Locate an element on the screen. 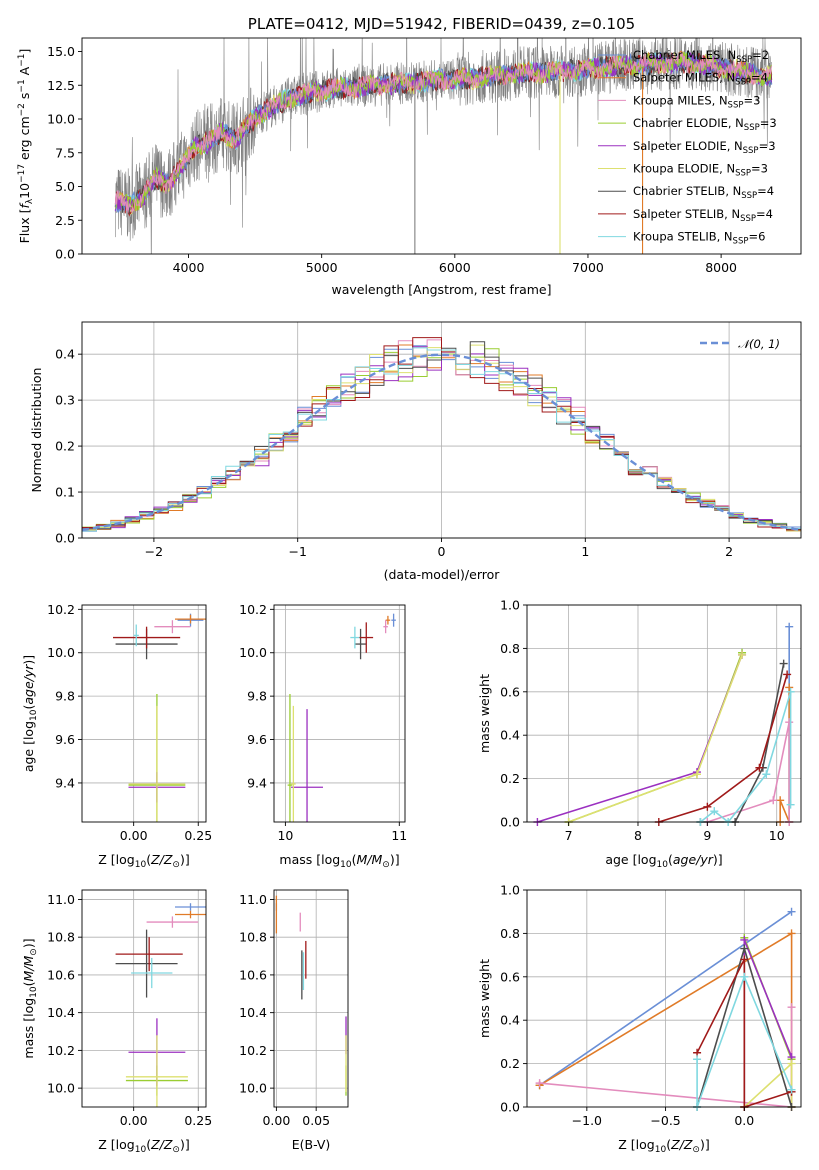  y-tick-label: 1.0 is located at coordinates (510, 890).